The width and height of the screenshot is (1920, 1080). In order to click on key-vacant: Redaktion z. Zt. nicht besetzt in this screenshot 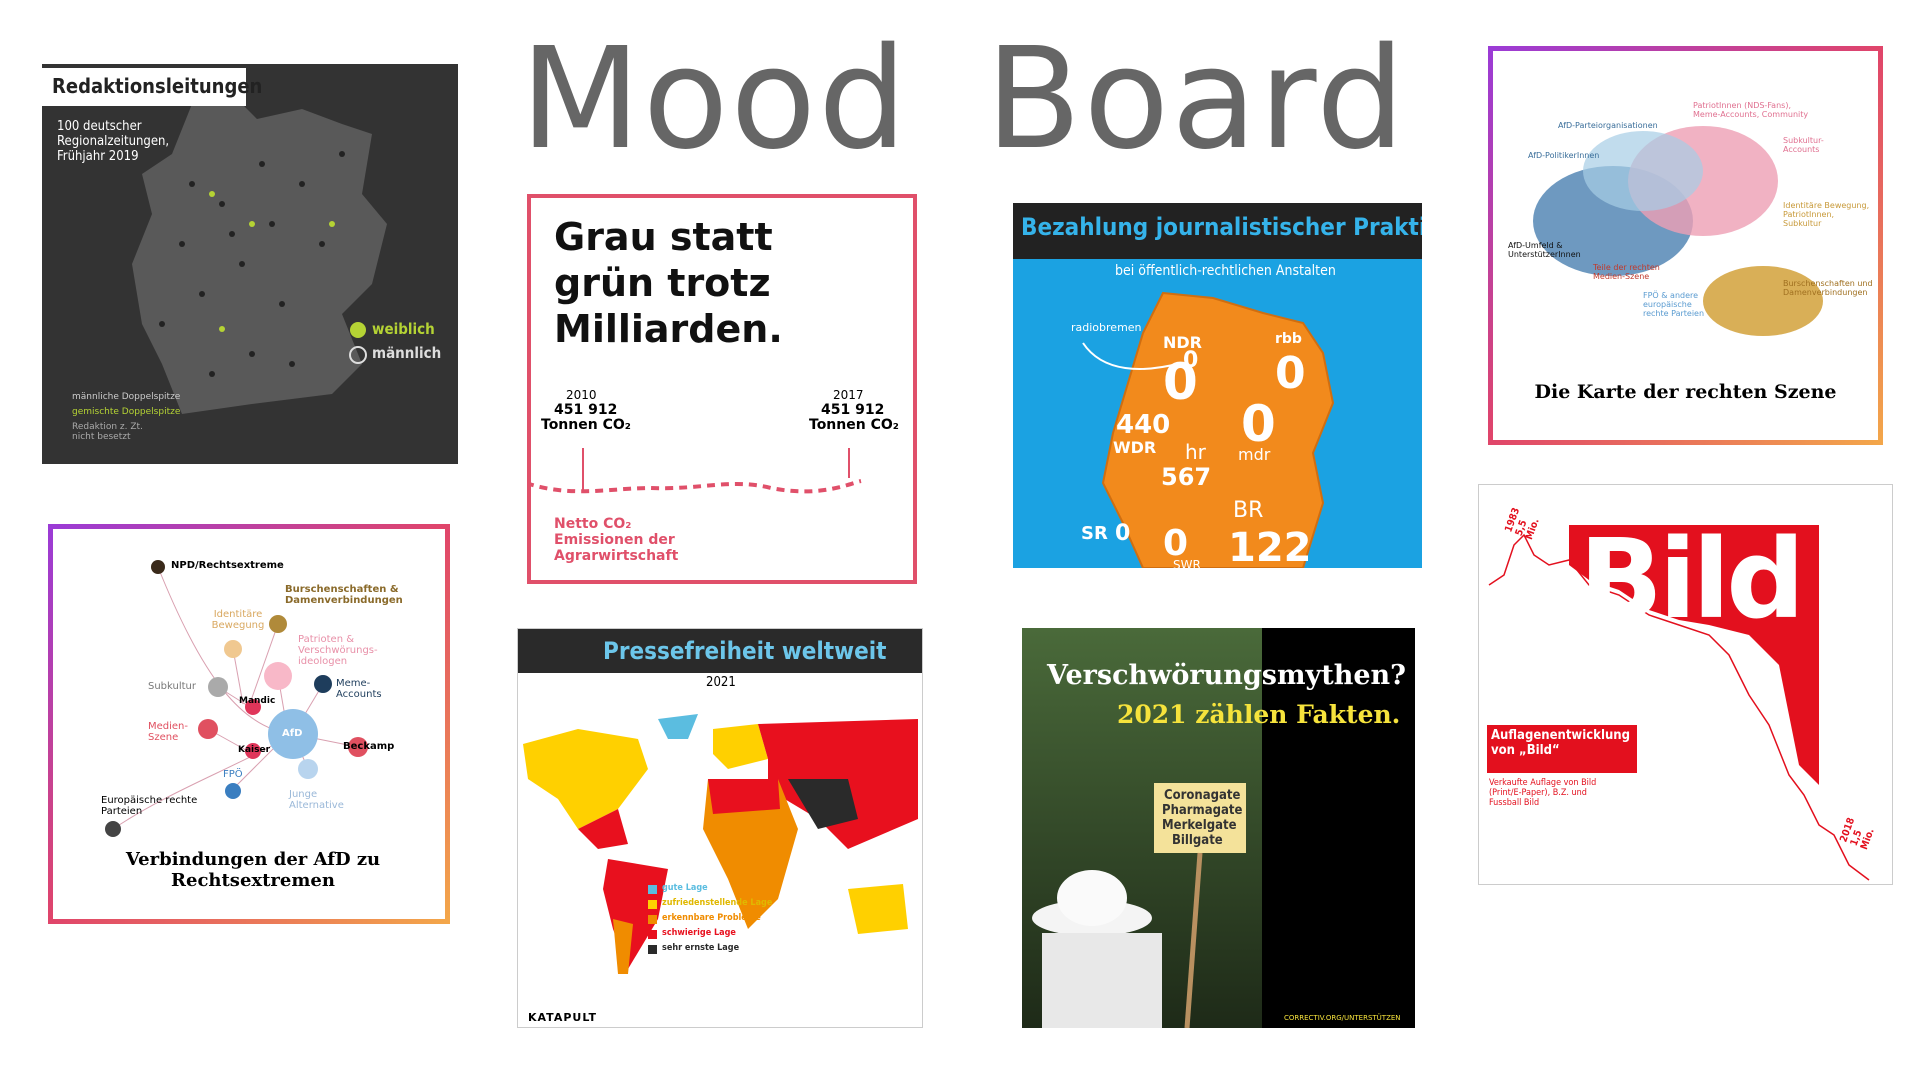, I will do `click(107, 432)`.